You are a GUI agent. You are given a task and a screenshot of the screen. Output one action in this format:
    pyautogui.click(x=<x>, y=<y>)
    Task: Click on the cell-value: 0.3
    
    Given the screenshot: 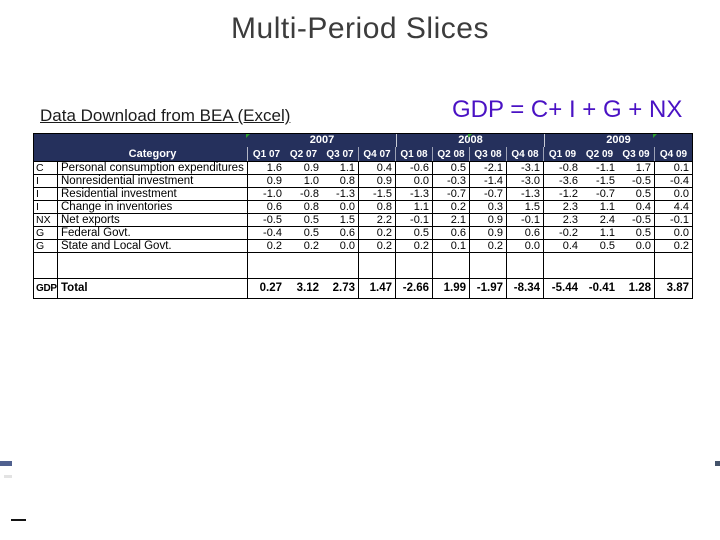 What is the action you would take?
    pyautogui.click(x=488, y=207)
    